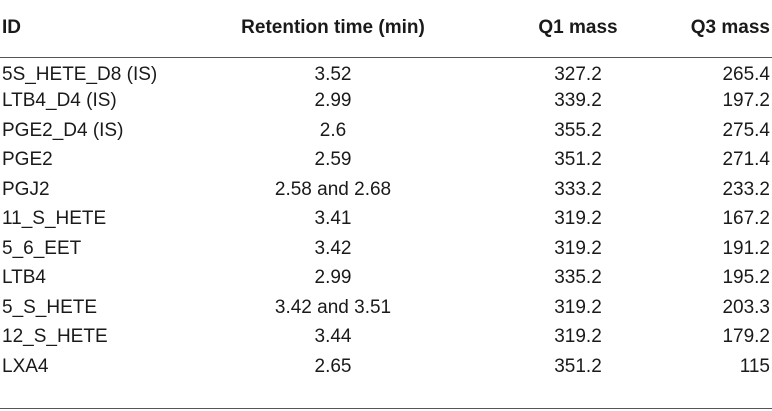  I want to click on cell-id: 11_S_HETE, so click(54, 219).